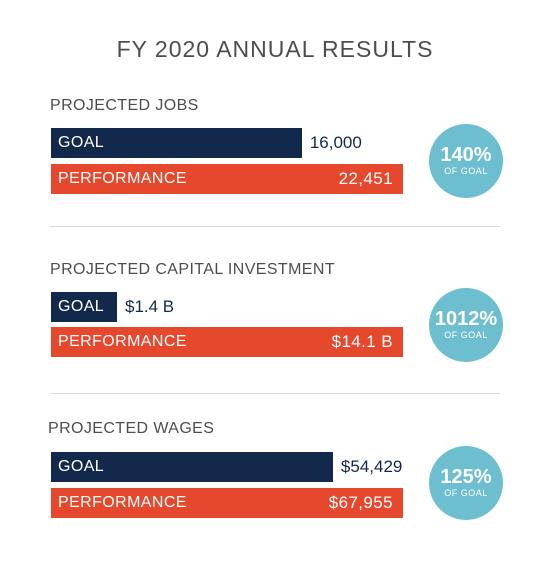 This screenshot has height=565, width=550. I want to click on chart-title: FY 2020 ANNUAL RESULTS, so click(275, 49).